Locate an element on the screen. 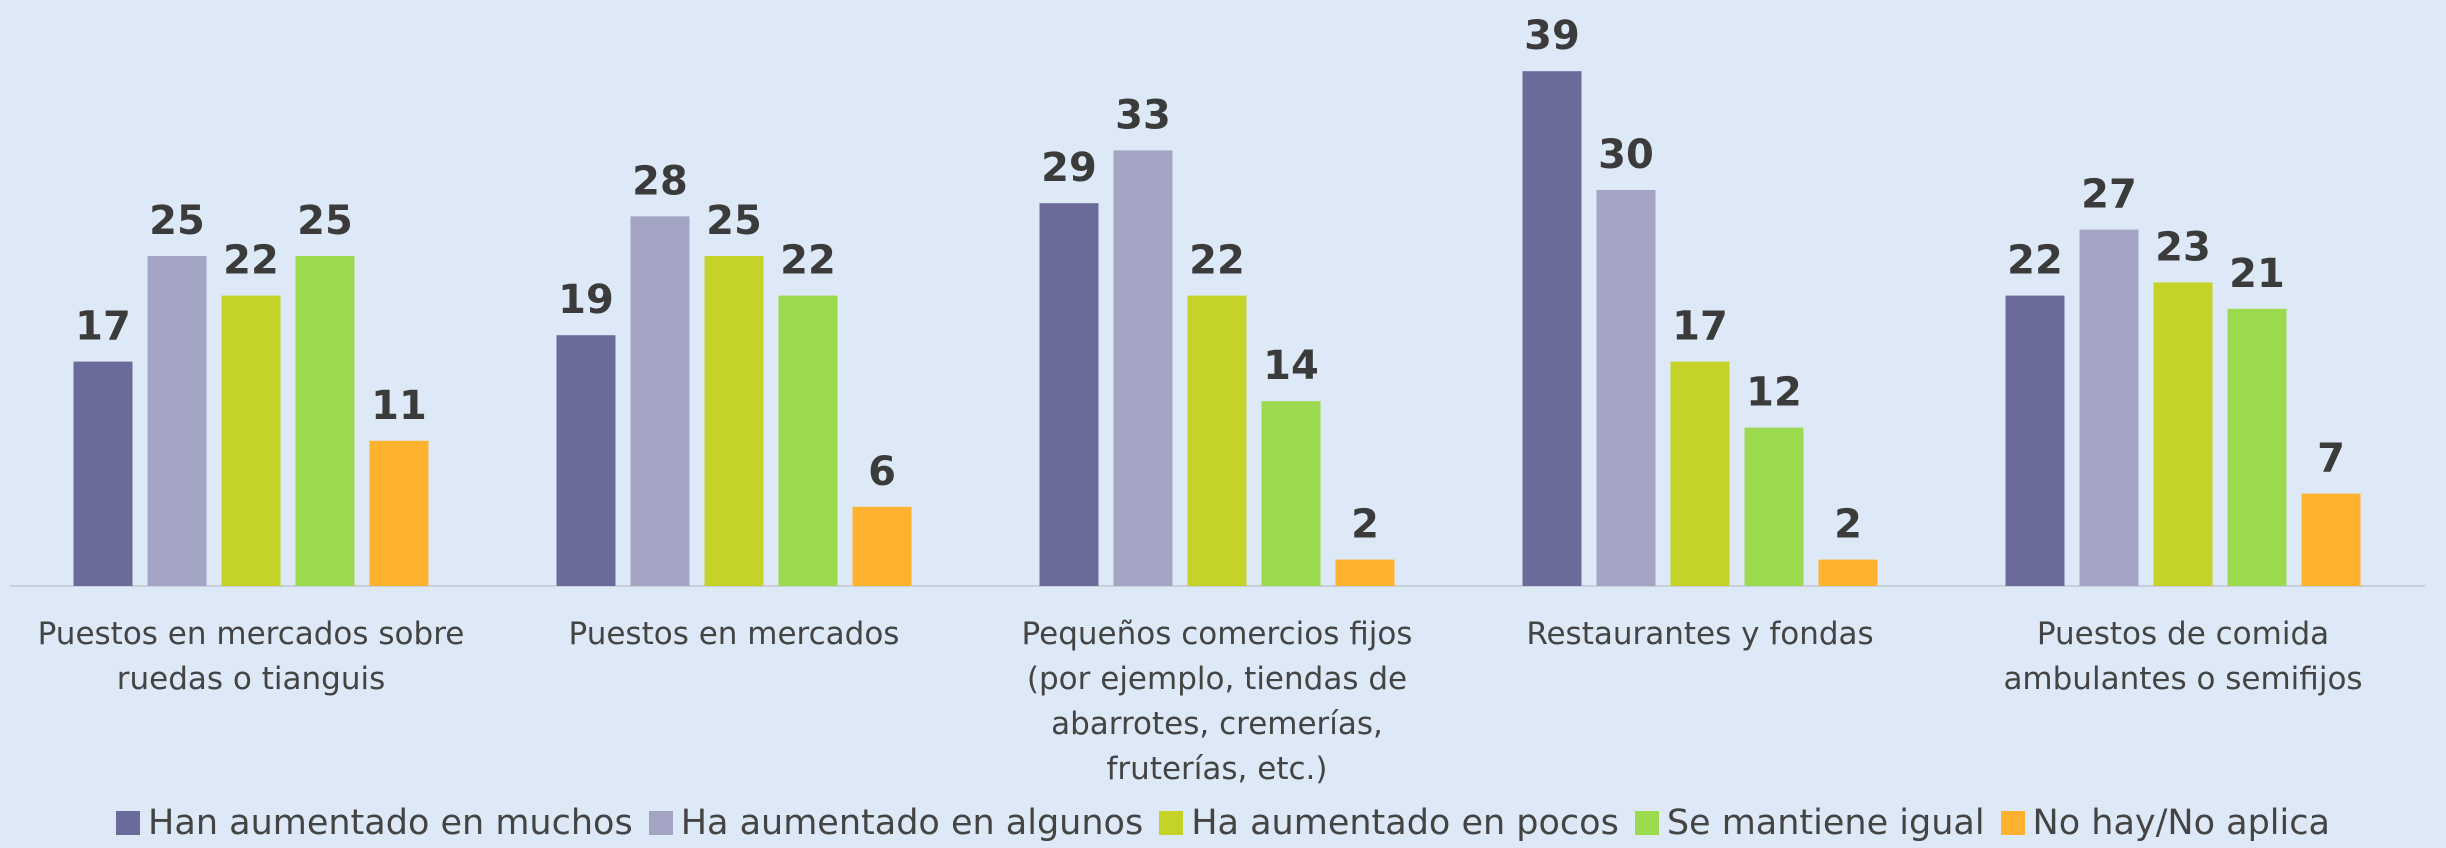 This screenshot has height=848, width=2446. legend-label: Se mantiene igual is located at coordinates (1825, 823).